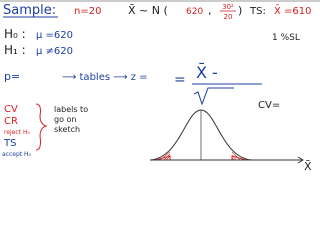 Image resolution: width=320 pixels, height=240 pixels. What do you see at coordinates (54, 51) in the screenshot?
I see `h1: μ ≠620` at bounding box center [54, 51].